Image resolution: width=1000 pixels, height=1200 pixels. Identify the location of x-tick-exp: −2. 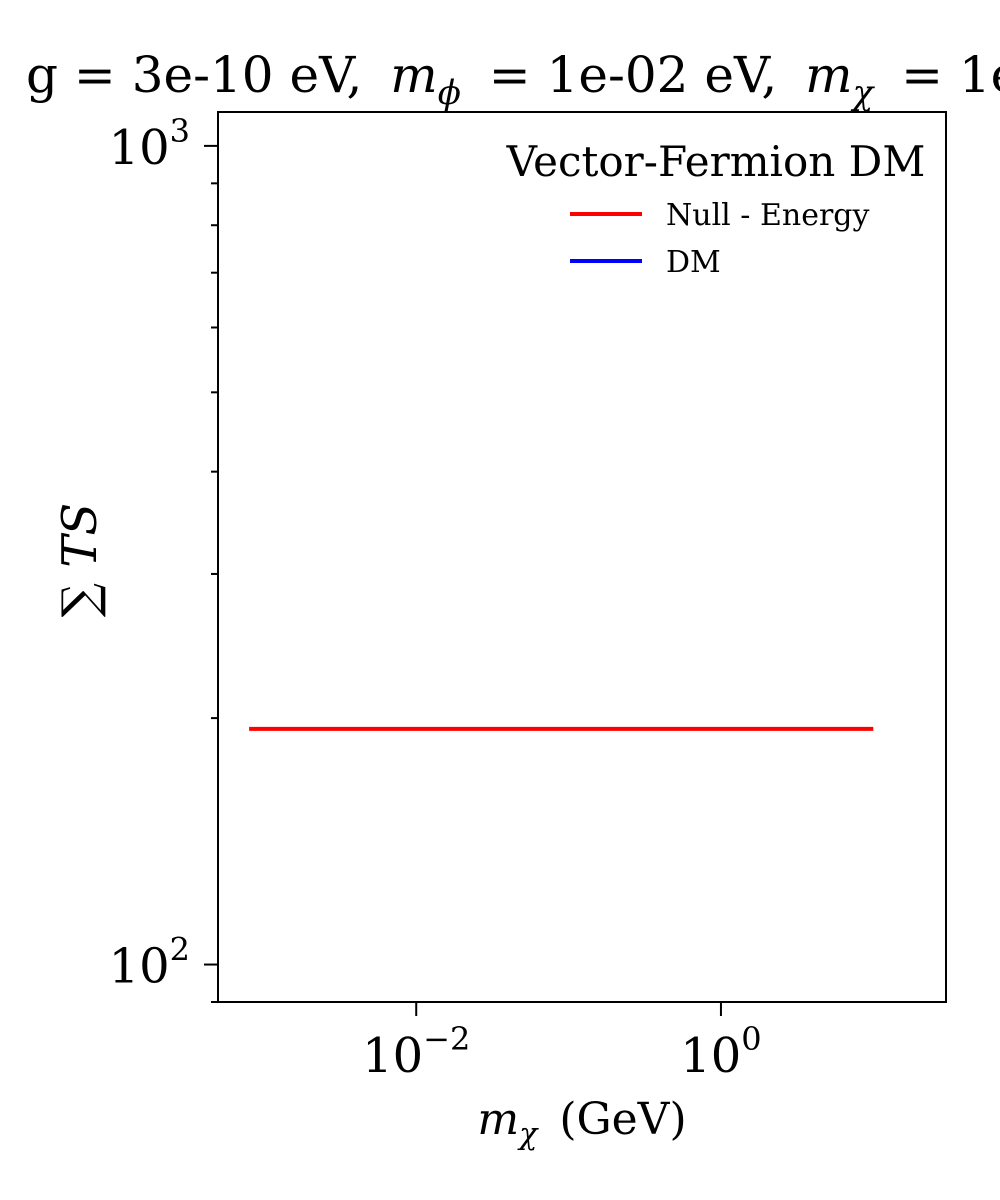
(446, 1039).